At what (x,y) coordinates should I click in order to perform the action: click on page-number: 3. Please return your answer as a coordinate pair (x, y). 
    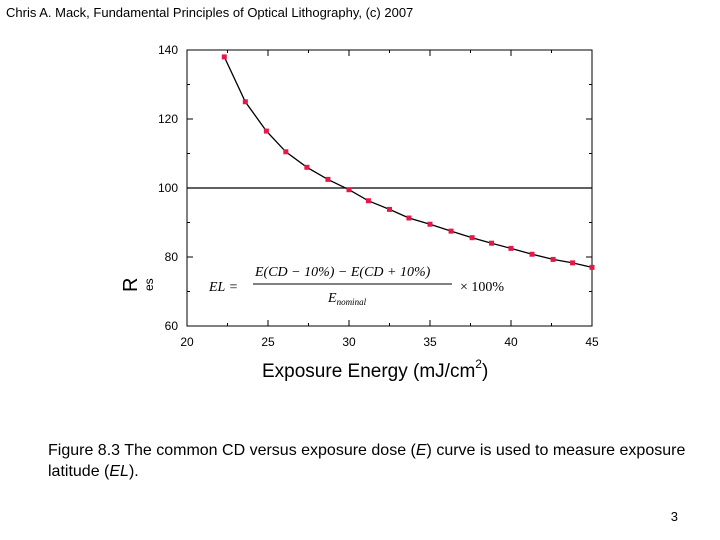
    Looking at the image, I should click on (674, 516).